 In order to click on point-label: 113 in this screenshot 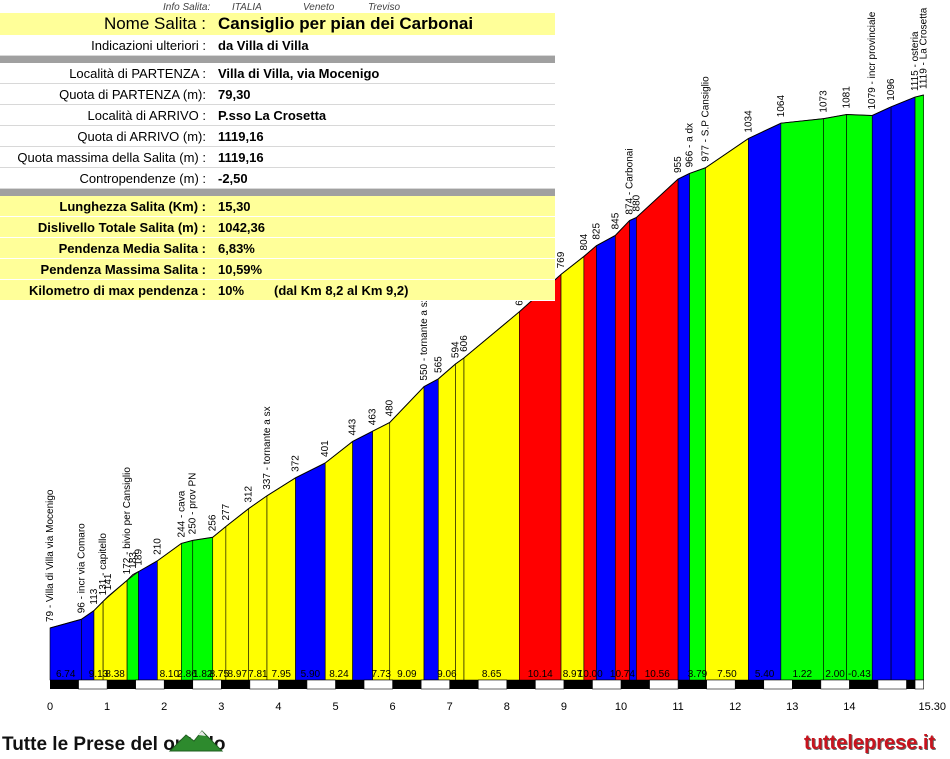, I will do `click(94, 596)`.